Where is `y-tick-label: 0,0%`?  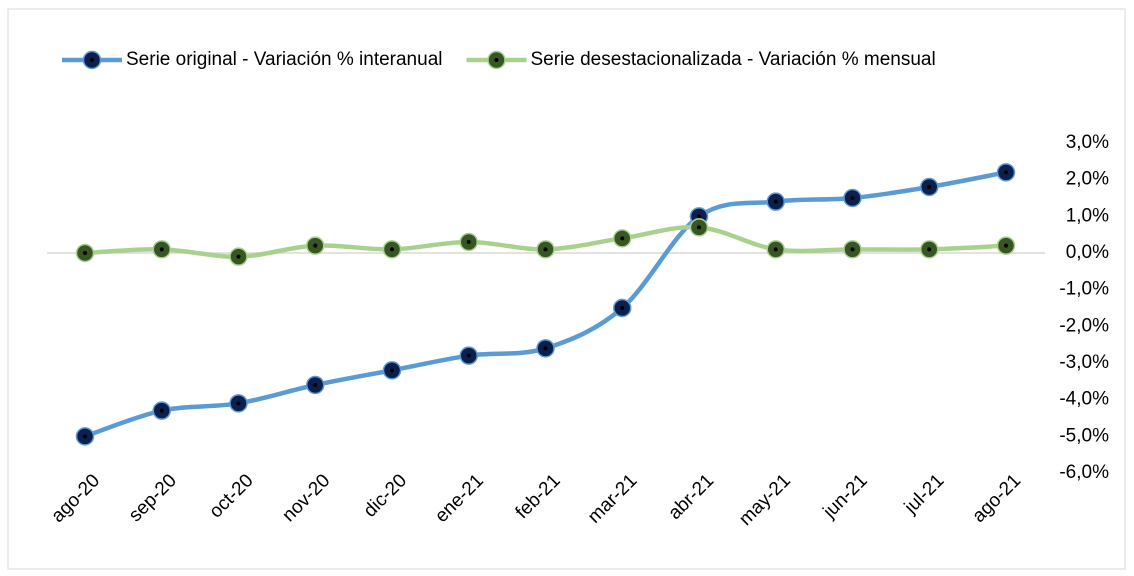 y-tick-label: 0,0% is located at coordinates (1087, 252).